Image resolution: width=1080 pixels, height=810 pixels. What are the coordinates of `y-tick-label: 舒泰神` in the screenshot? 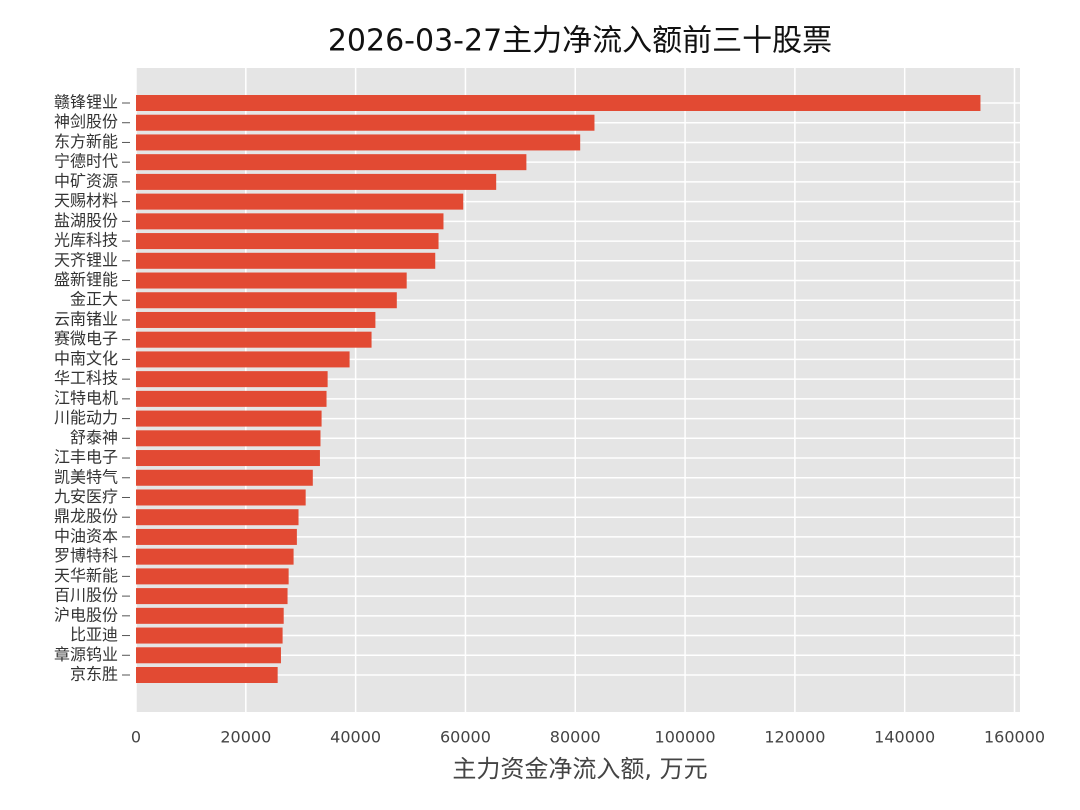 It's located at (94, 437).